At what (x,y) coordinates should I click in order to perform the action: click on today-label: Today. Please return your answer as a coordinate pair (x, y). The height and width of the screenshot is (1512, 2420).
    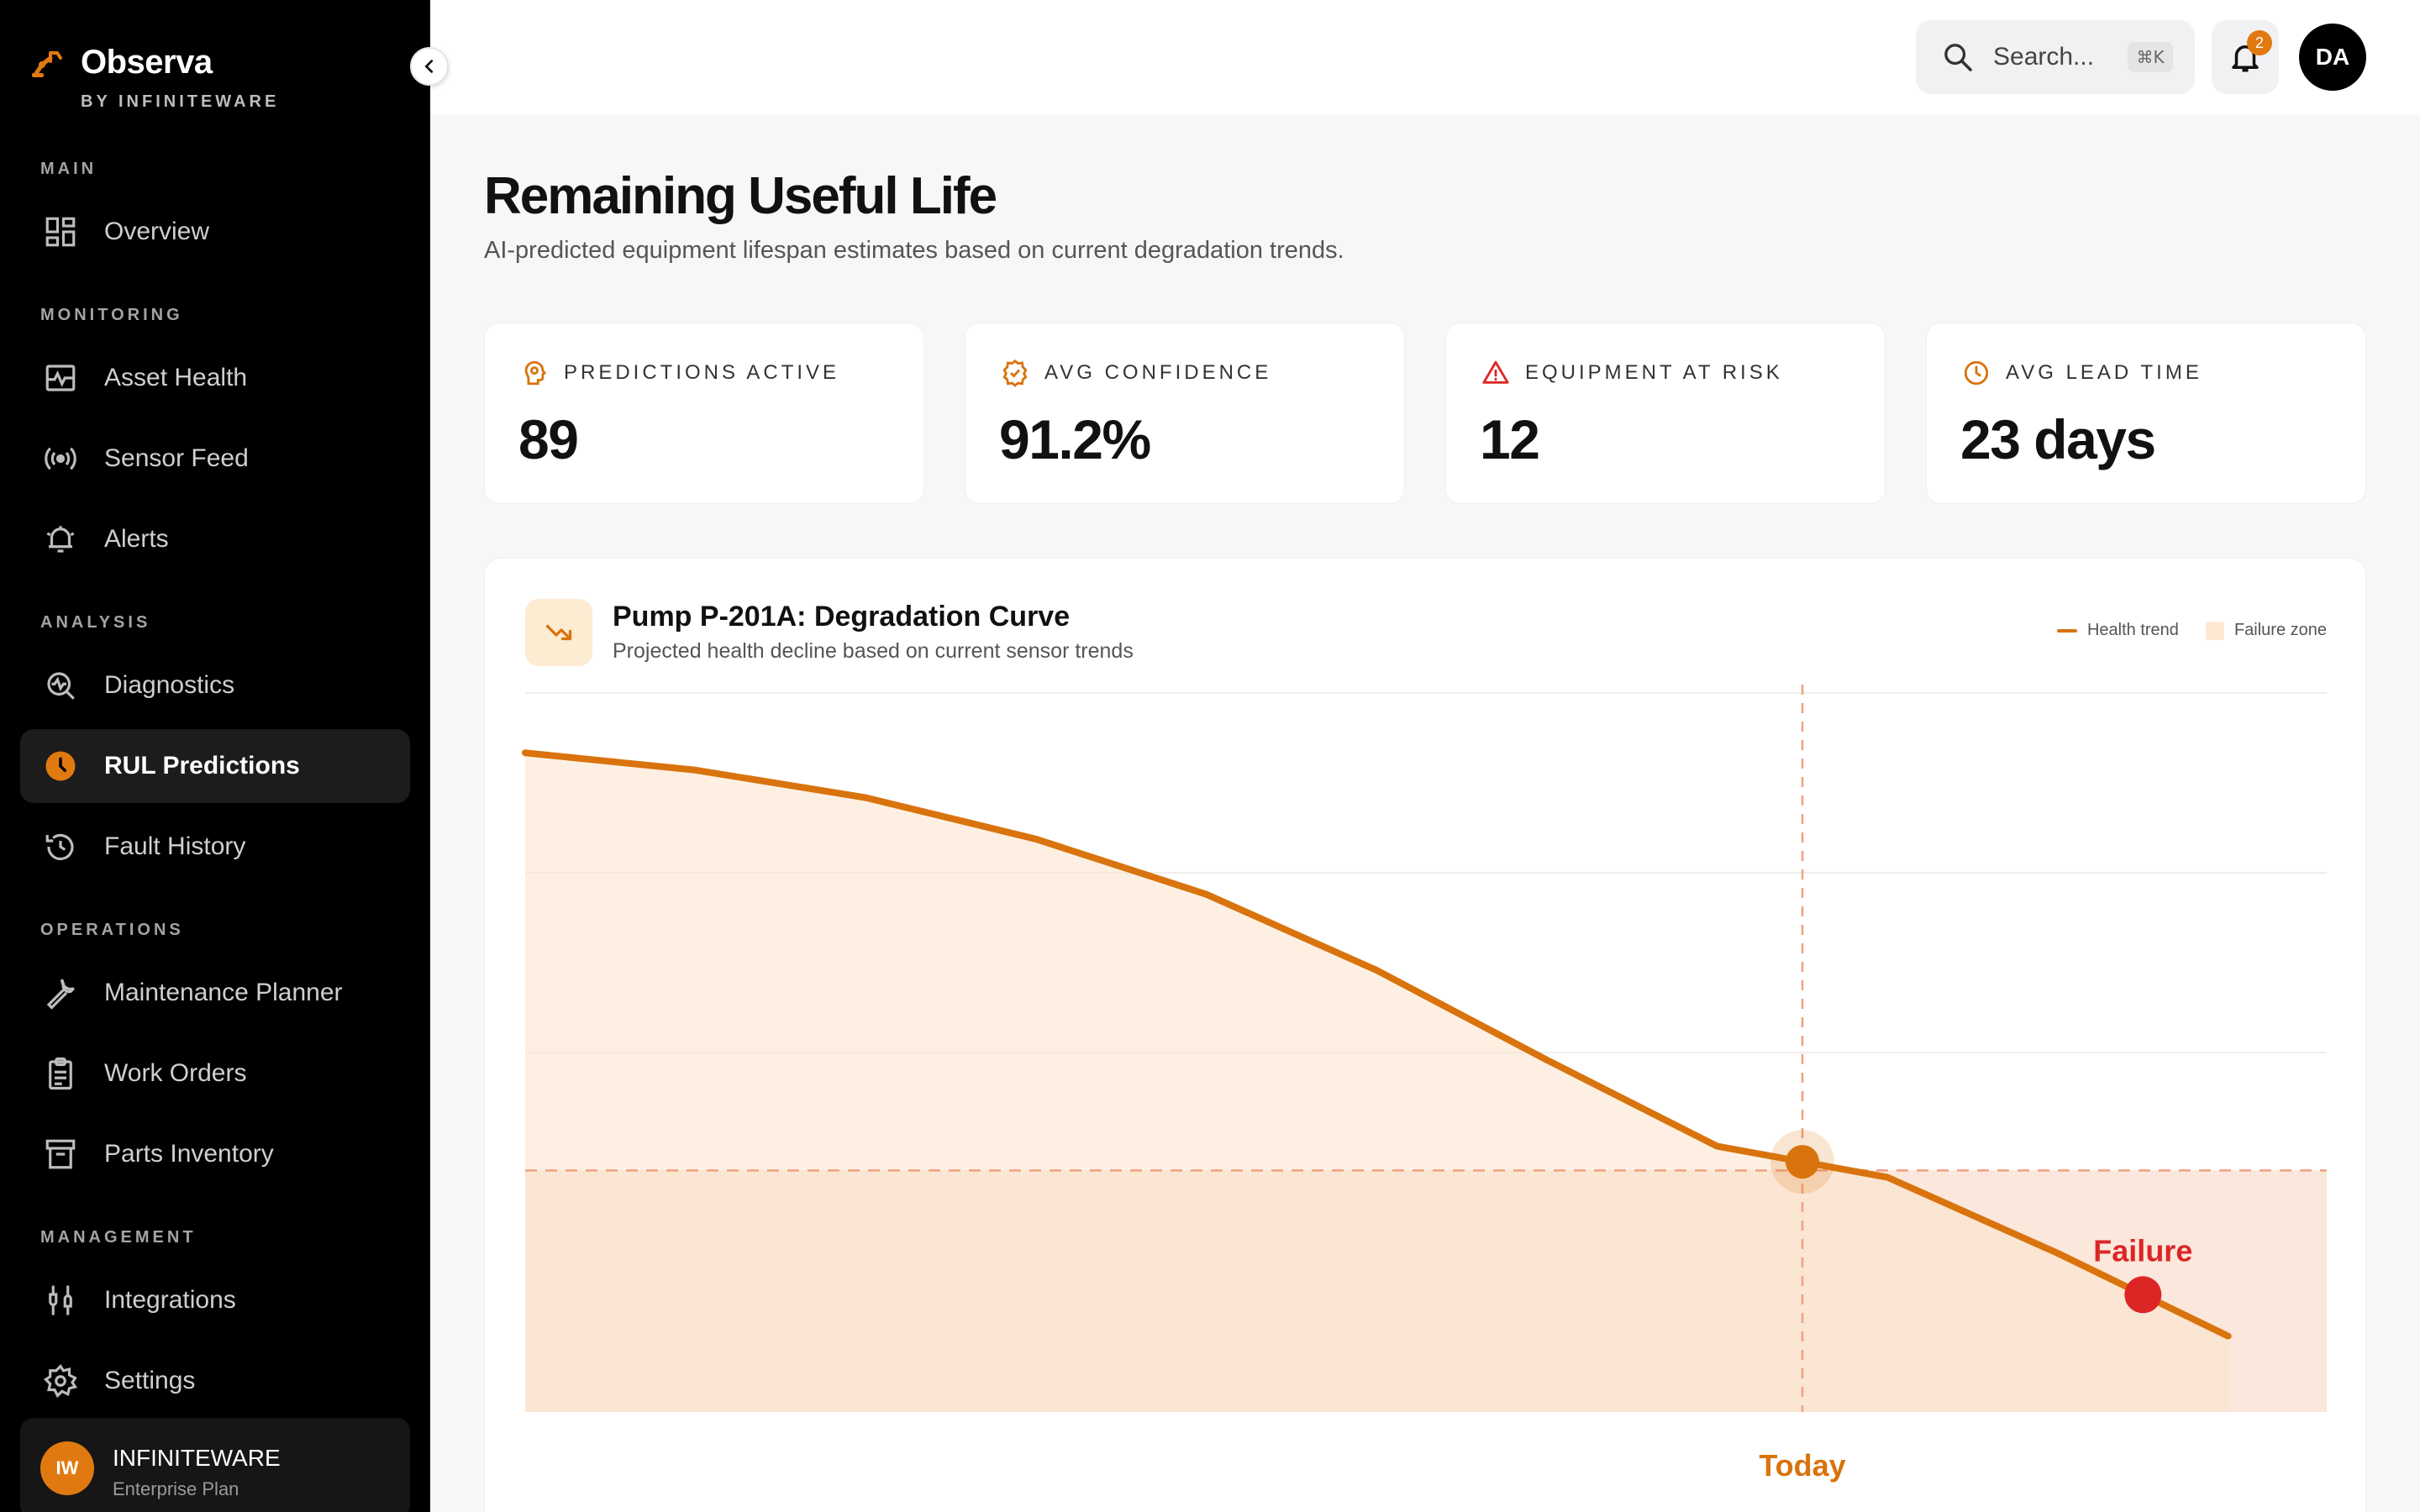
    Looking at the image, I should click on (1802, 1465).